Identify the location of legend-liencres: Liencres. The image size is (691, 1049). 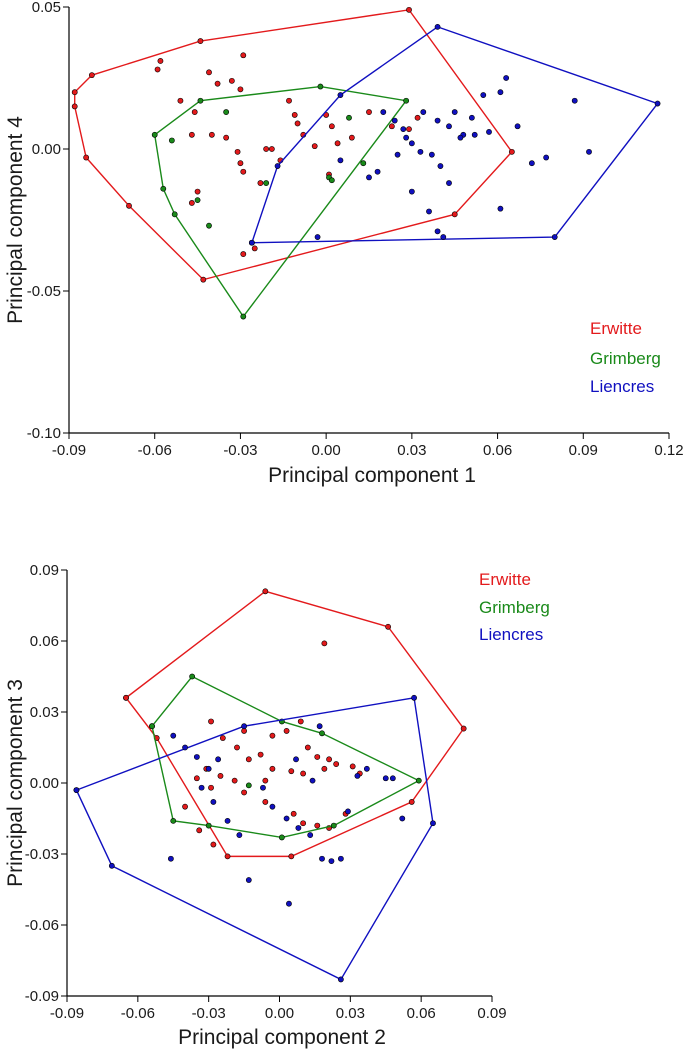
(511, 634).